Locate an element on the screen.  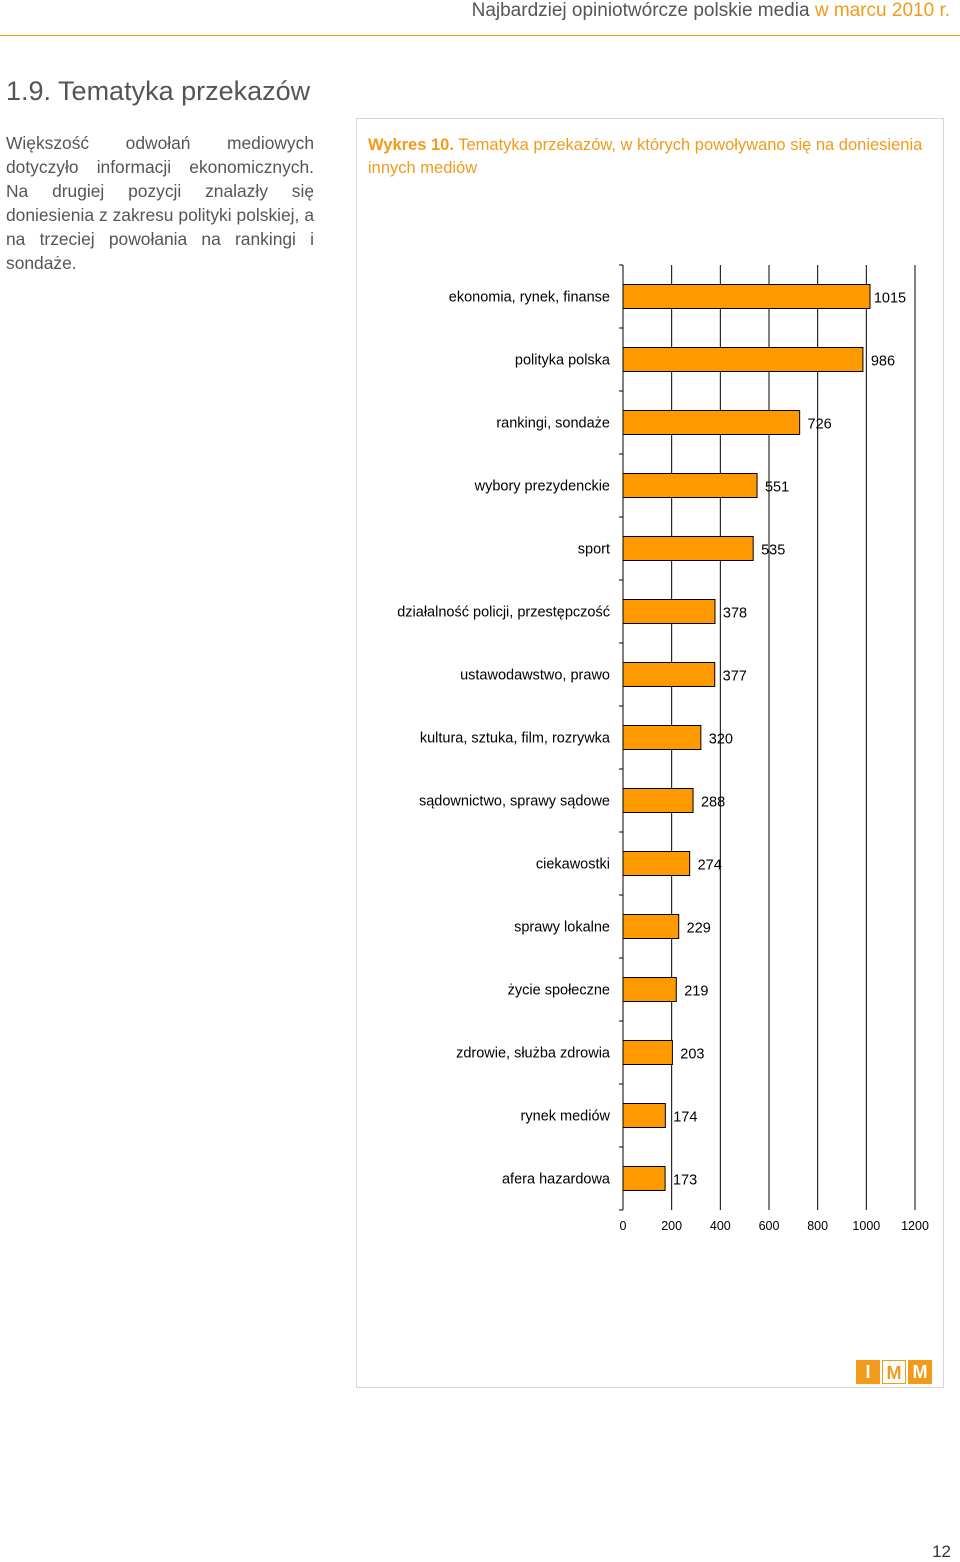
category-label: ustawodawstwo, prawo is located at coordinates (535, 676).